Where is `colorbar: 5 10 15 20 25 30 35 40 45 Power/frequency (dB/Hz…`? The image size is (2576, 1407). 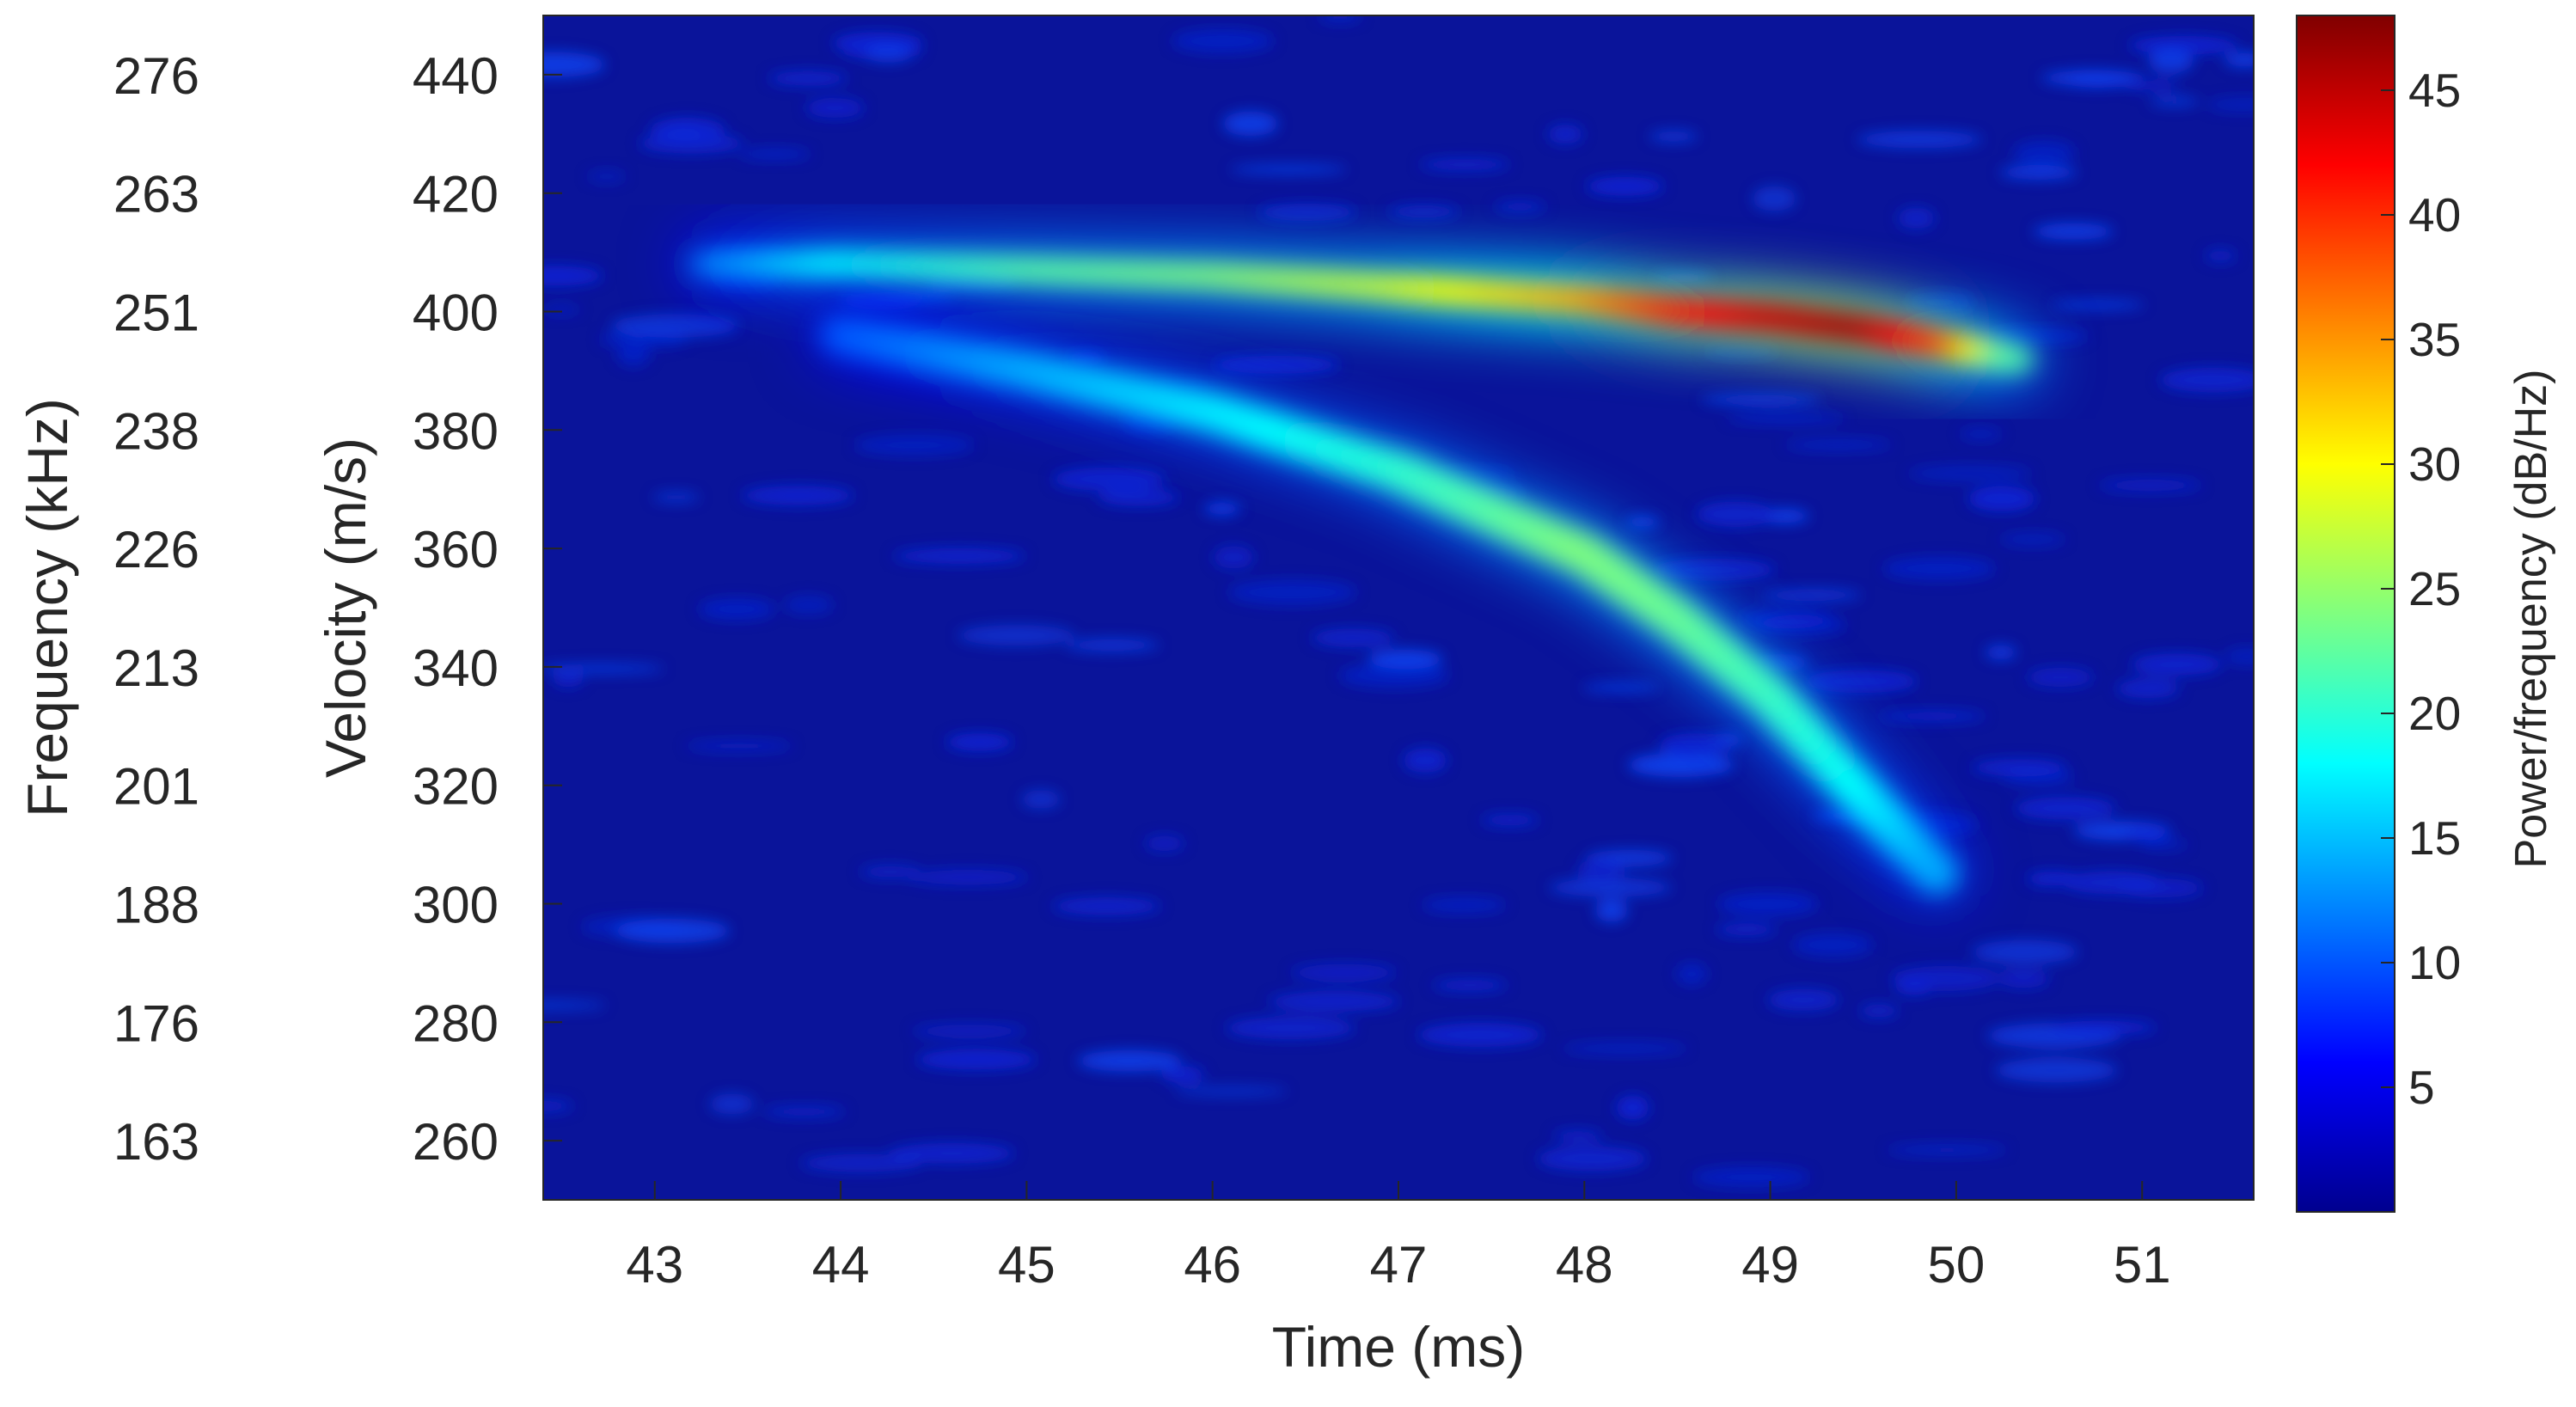
colorbar: 5 10 15 20 25 30 35 40 45 Power/frequency (dB/Hz… is located at coordinates (2426, 614).